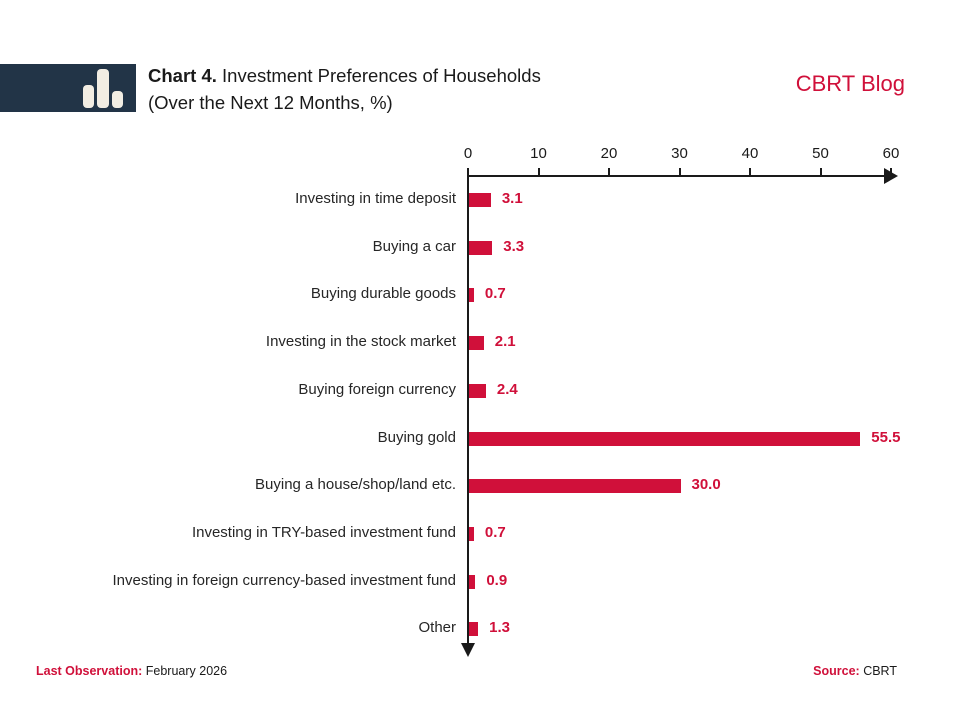 The width and height of the screenshot is (960, 720). Describe the element at coordinates (750, 153) in the screenshot. I see `x-tick-label: 40` at that location.